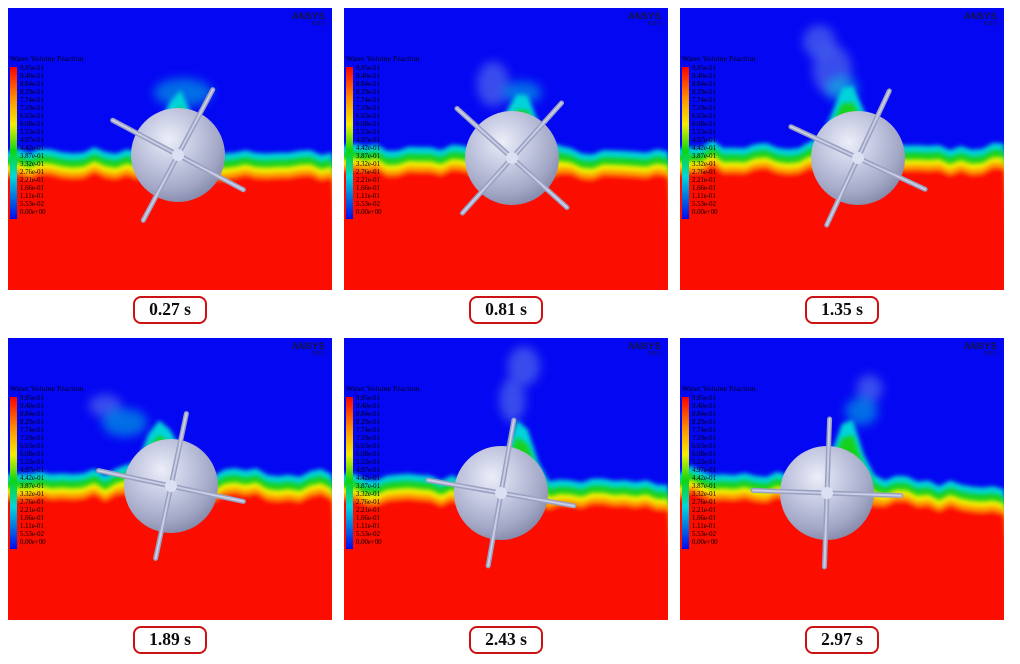  Describe the element at coordinates (704, 438) in the screenshot. I see `colorbar-tick-label: 7.19e-01` at that location.